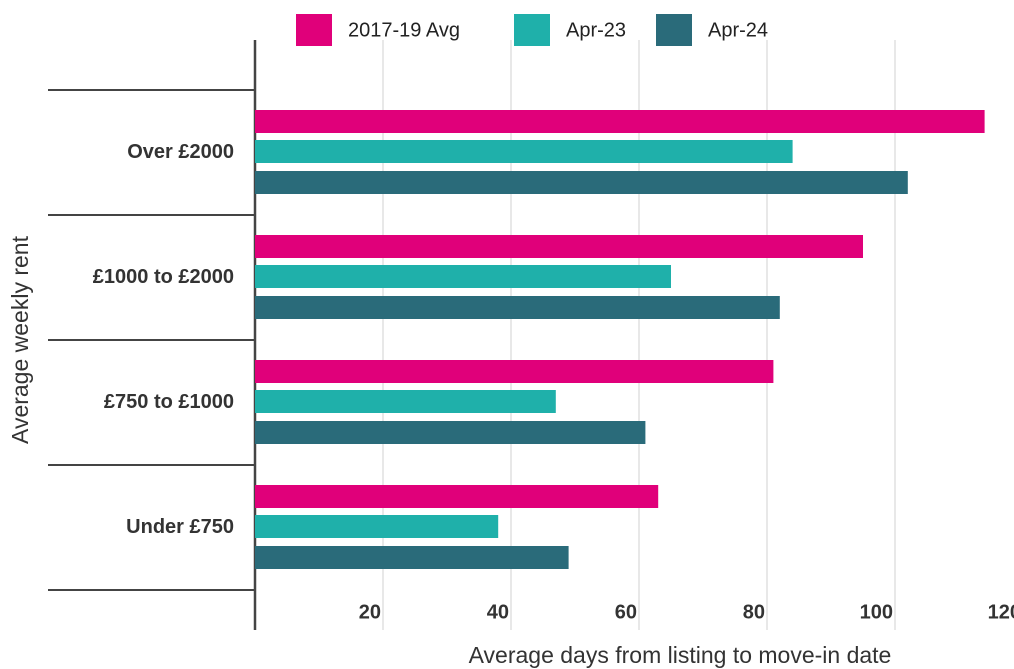 The height and width of the screenshot is (669, 1014). Describe the element at coordinates (754, 612) in the screenshot. I see `x-tick-label: 80` at that location.